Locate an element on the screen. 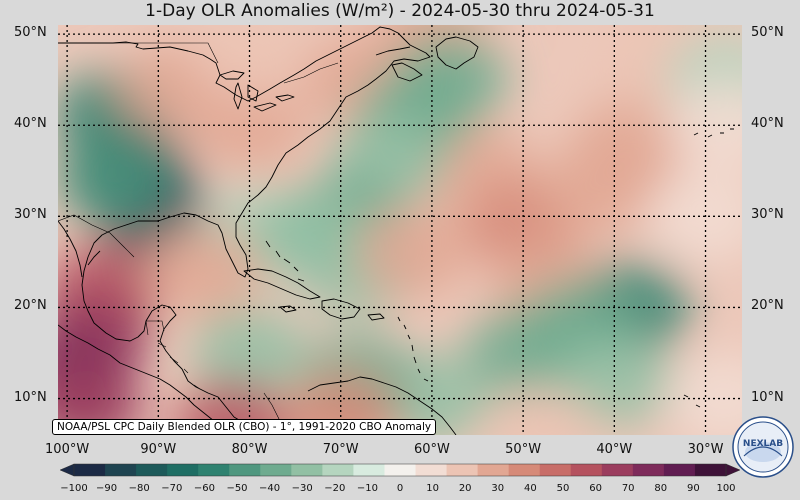  gulf-of-st-lawrence is located at coordinates (393, 51).